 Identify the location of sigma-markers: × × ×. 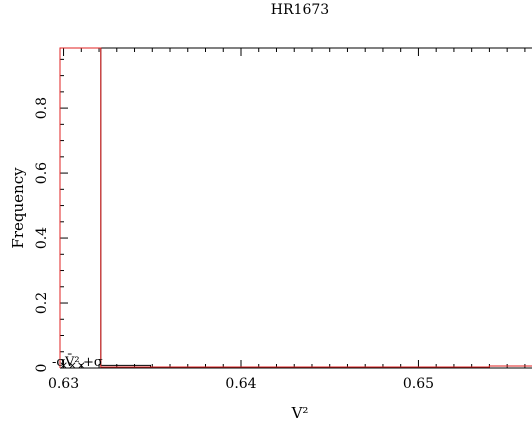
(72, 365).